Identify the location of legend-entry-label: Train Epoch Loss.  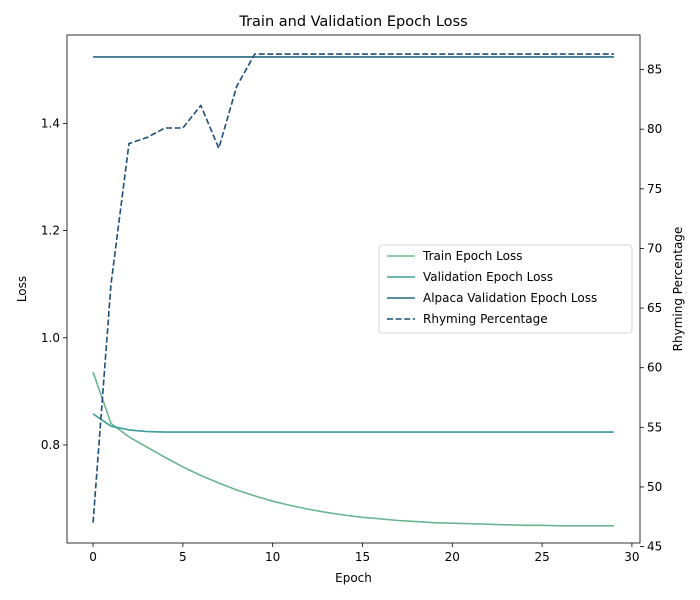
(472, 256).